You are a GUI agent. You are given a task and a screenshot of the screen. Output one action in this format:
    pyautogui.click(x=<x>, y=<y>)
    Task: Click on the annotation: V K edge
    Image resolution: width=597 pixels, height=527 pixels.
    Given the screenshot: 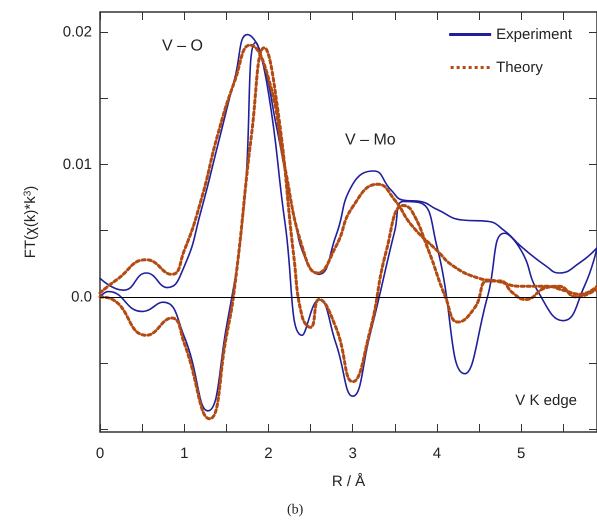 What is the action you would take?
    pyautogui.click(x=546, y=400)
    